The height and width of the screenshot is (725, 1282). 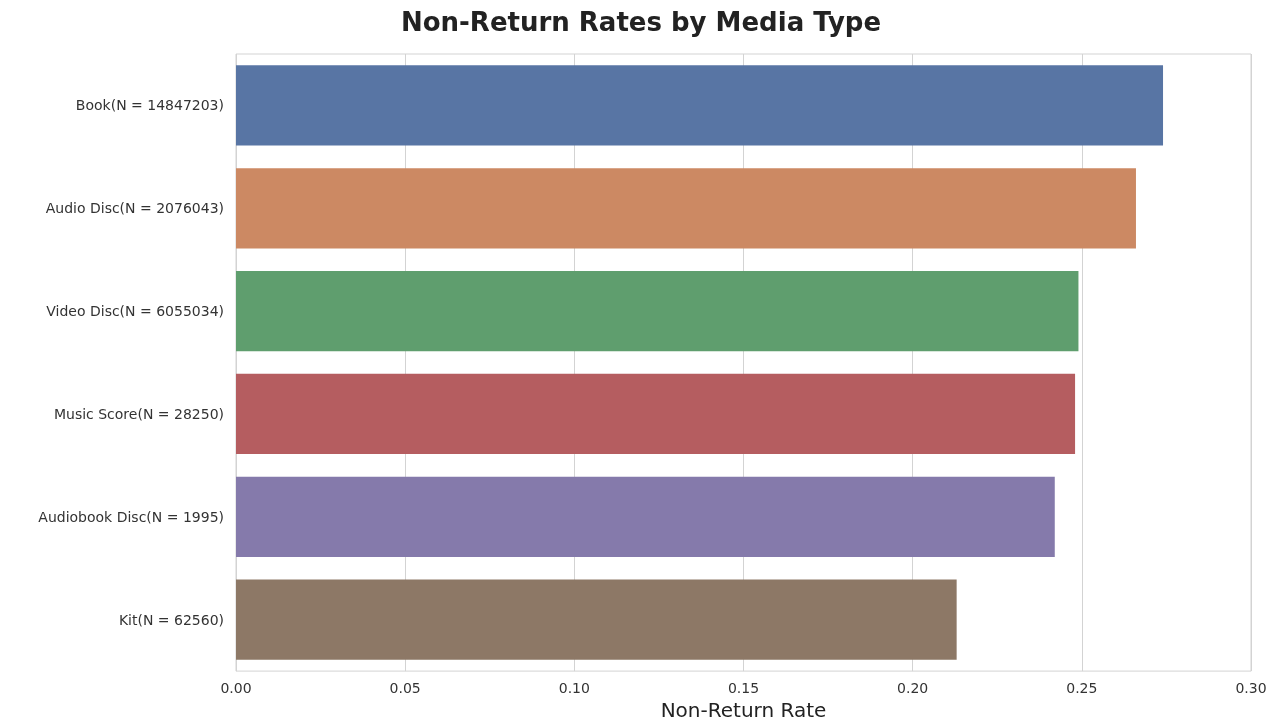 I want to click on y-tick-label: Audiobook Disc(N = 1995), so click(x=131, y=516).